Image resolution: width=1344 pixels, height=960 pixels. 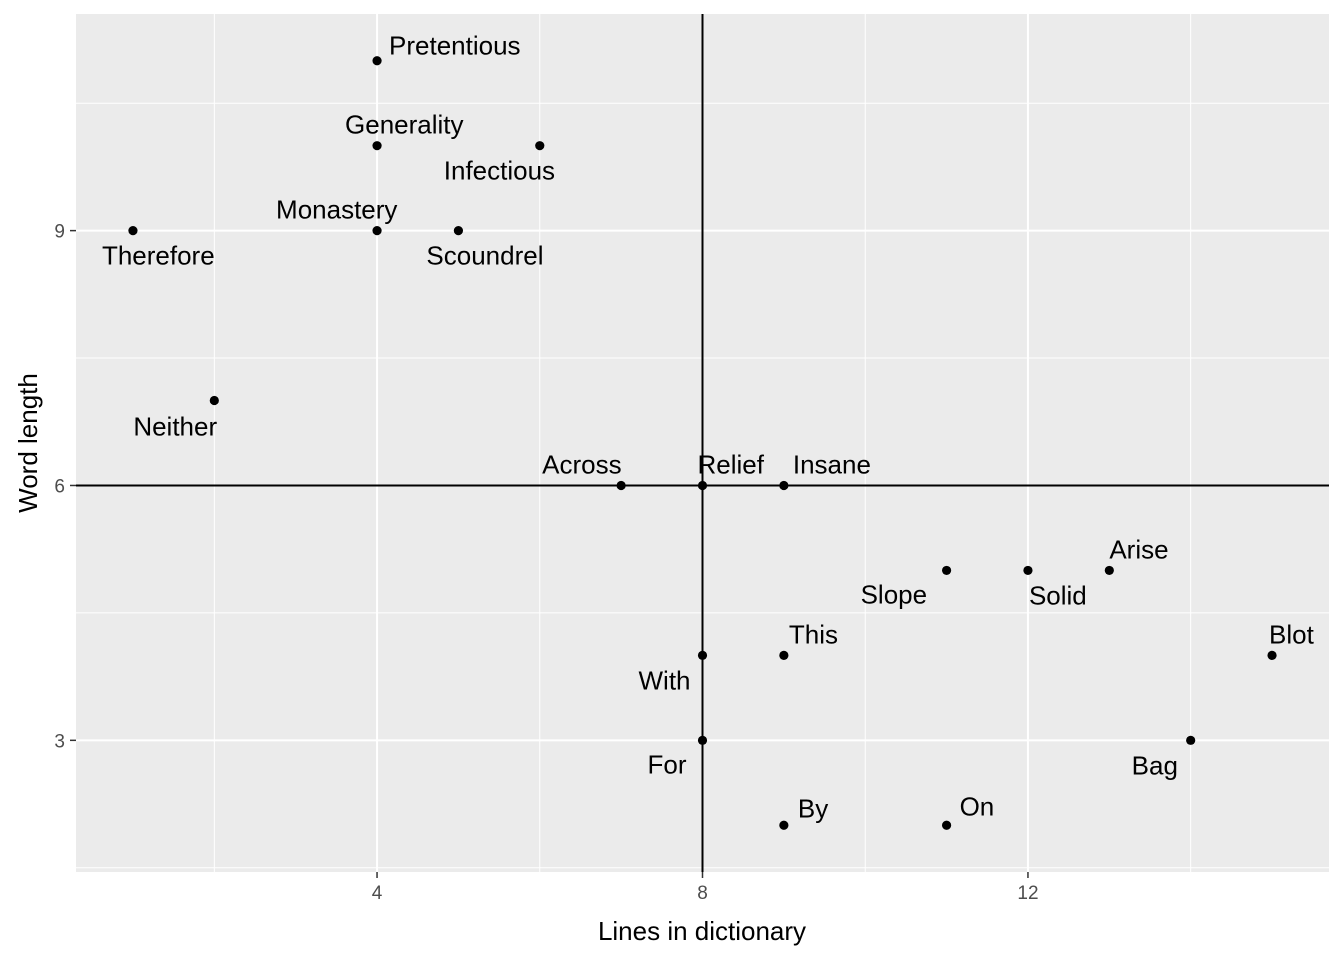 I want to click on point-label: Slope, so click(x=894, y=594).